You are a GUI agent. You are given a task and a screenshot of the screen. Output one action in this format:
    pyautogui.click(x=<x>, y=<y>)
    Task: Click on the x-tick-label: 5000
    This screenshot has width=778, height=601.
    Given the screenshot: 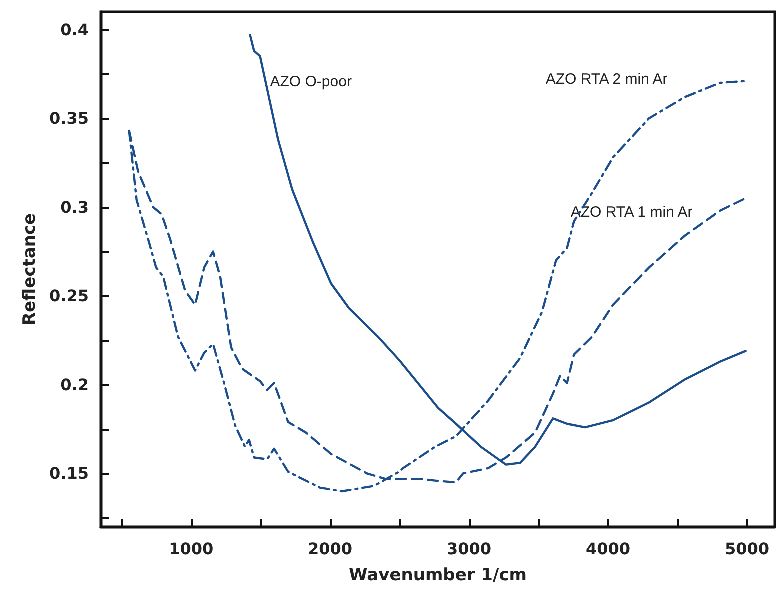 What is the action you would take?
    pyautogui.click(x=747, y=549)
    